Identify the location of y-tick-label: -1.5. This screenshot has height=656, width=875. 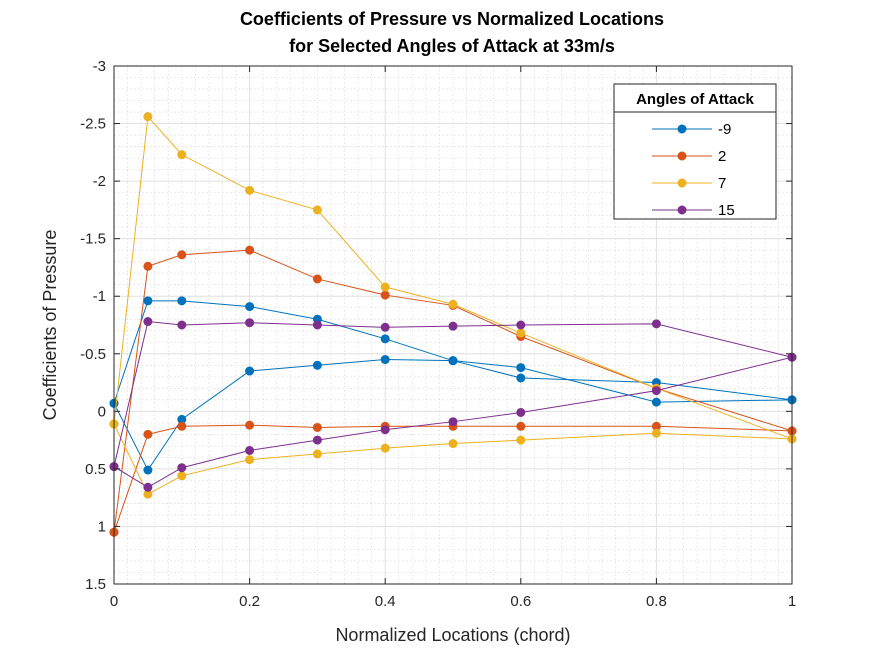
(93, 239).